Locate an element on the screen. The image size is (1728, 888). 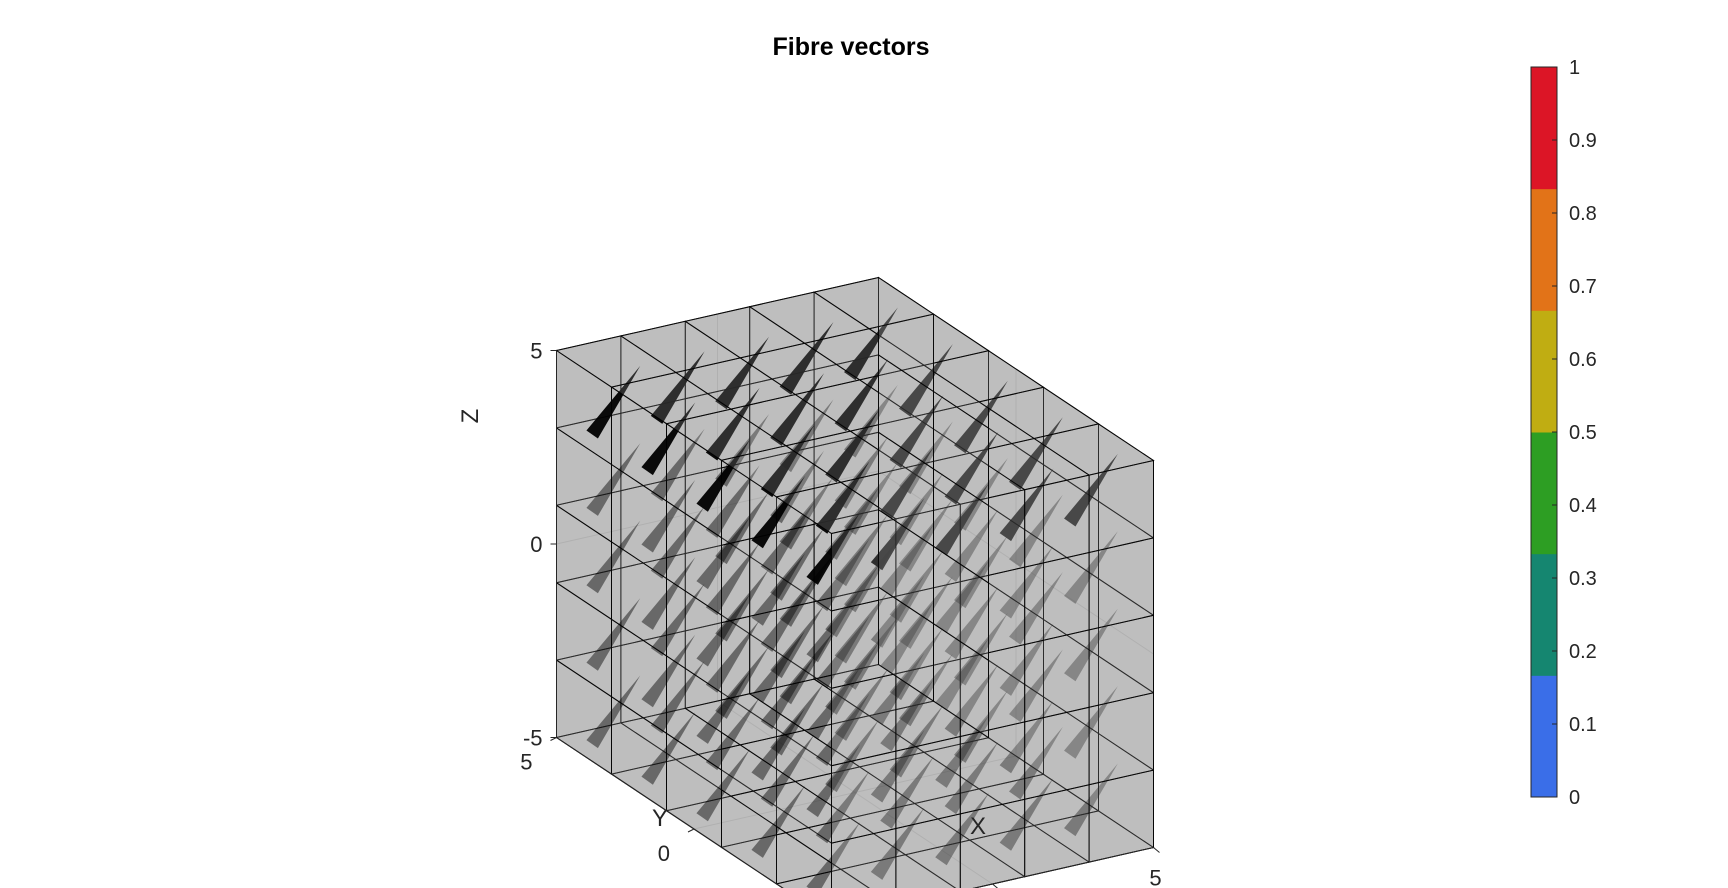
colorbar-tick-label: 0.9 is located at coordinates (1583, 141).